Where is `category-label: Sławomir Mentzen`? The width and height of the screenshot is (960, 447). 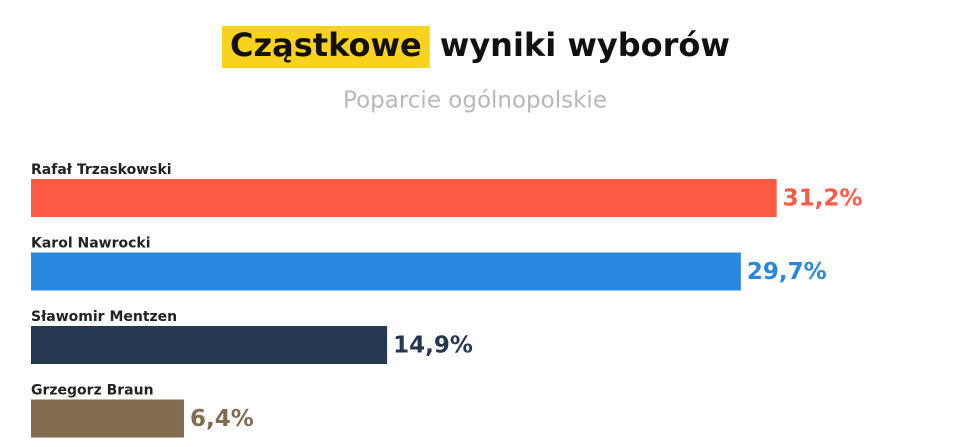
category-label: Sławomir Mentzen is located at coordinates (104, 317).